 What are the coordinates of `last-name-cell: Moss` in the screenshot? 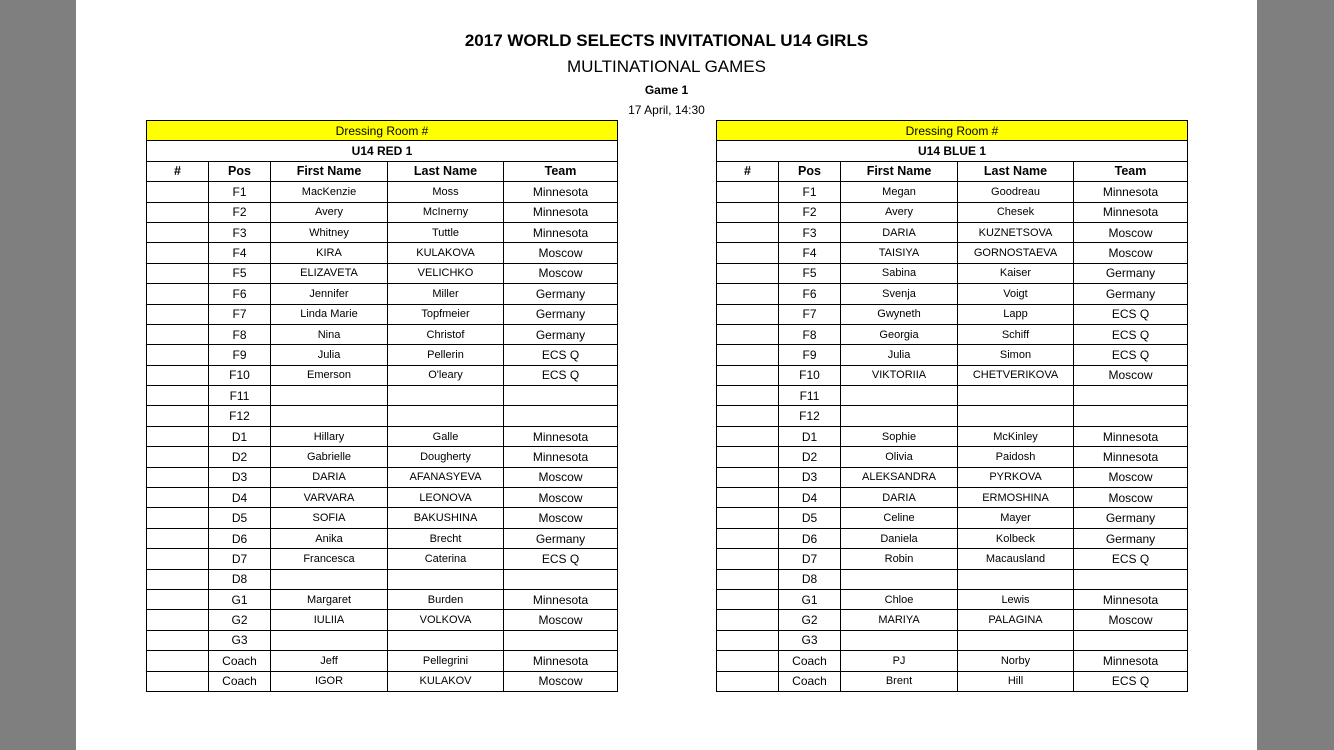 It's located at (445, 192).